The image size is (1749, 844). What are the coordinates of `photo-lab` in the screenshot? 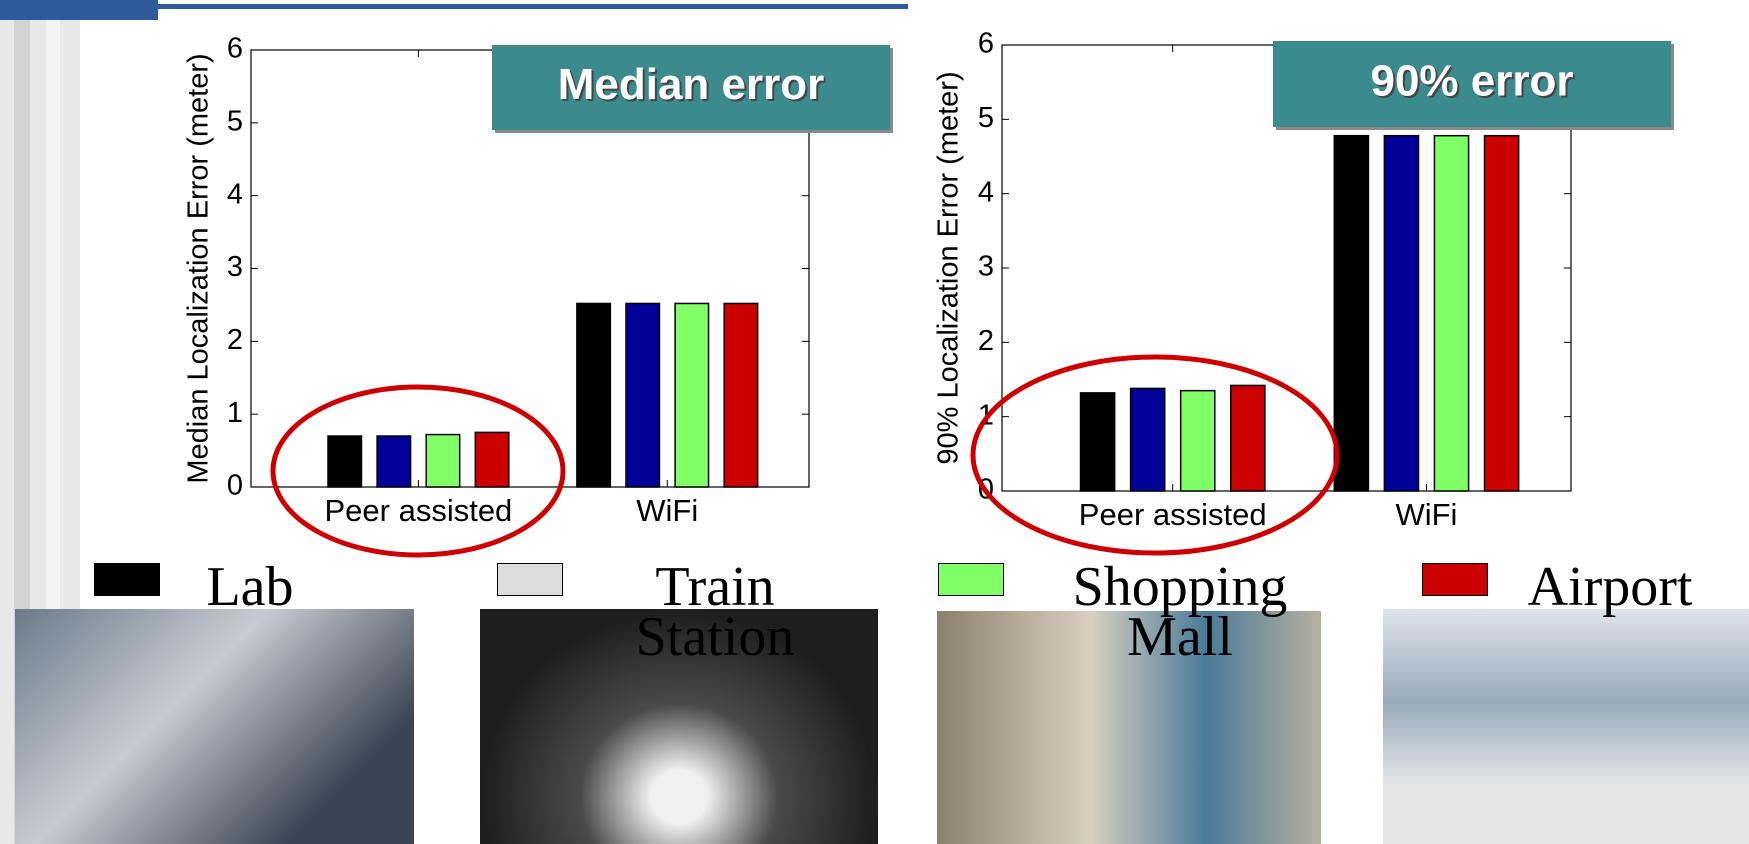 It's located at (214, 726).